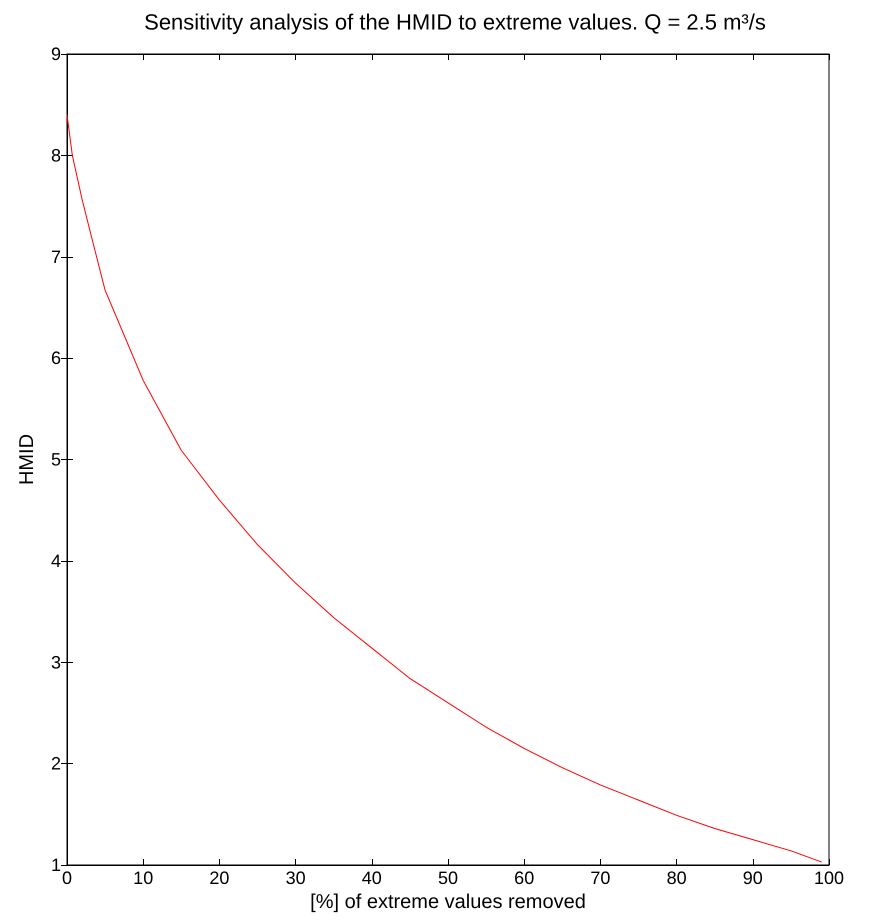 The width and height of the screenshot is (871, 922). What do you see at coordinates (55, 54) in the screenshot?
I see `y-tick-label: 9` at bounding box center [55, 54].